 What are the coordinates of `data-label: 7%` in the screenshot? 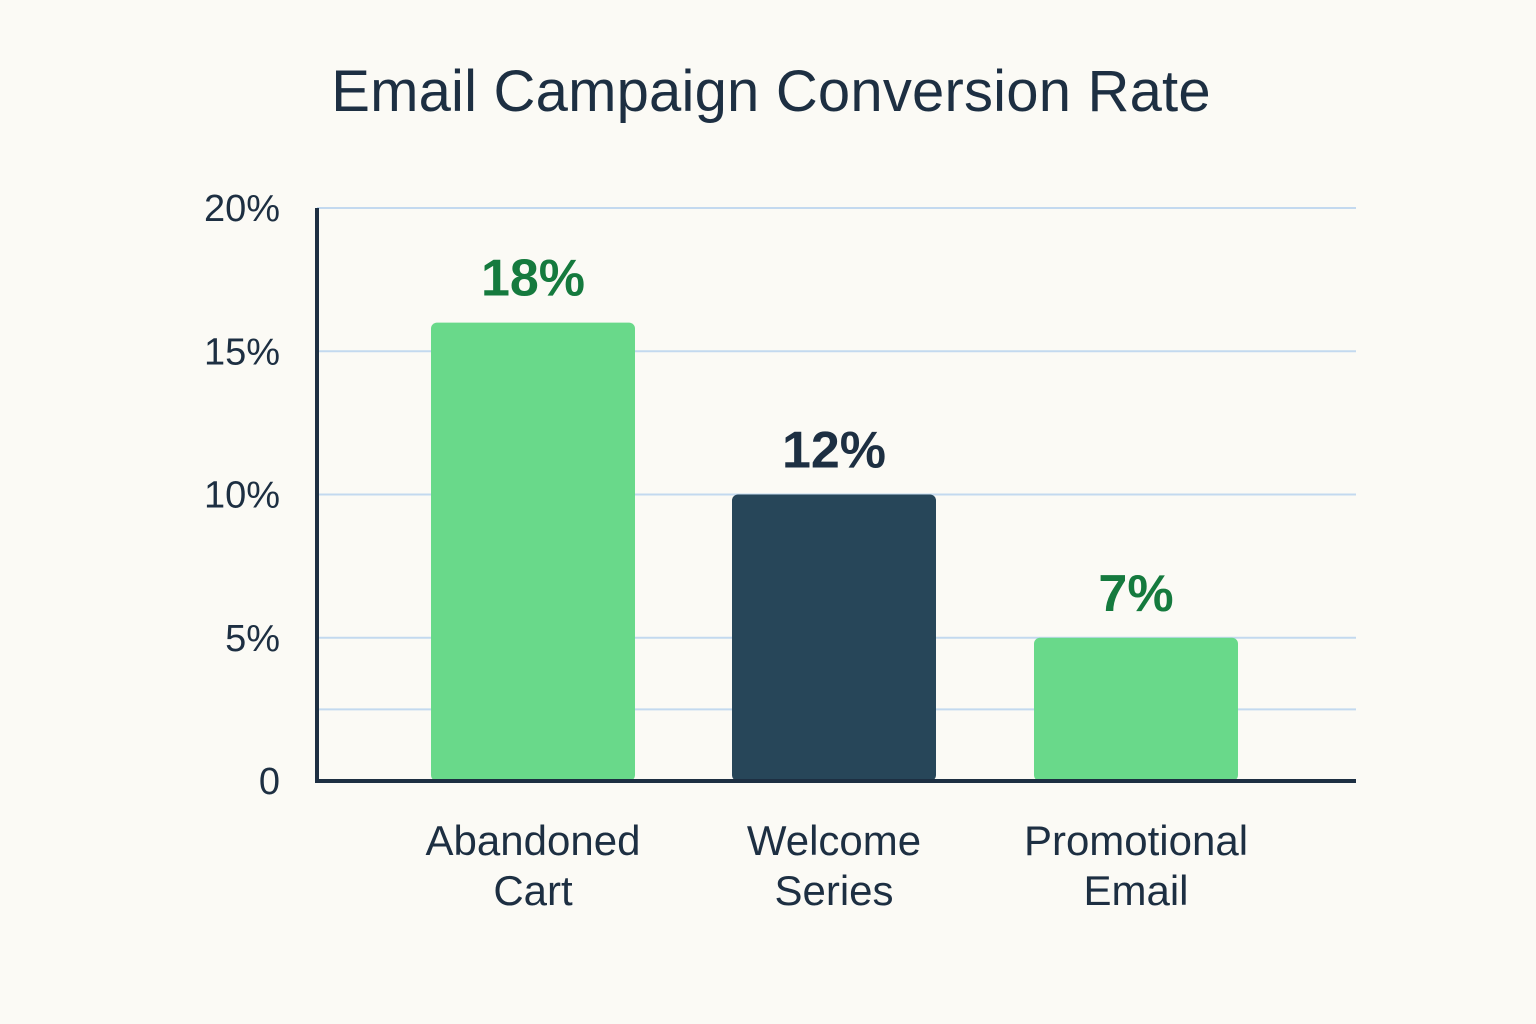 It's located at (1135, 594).